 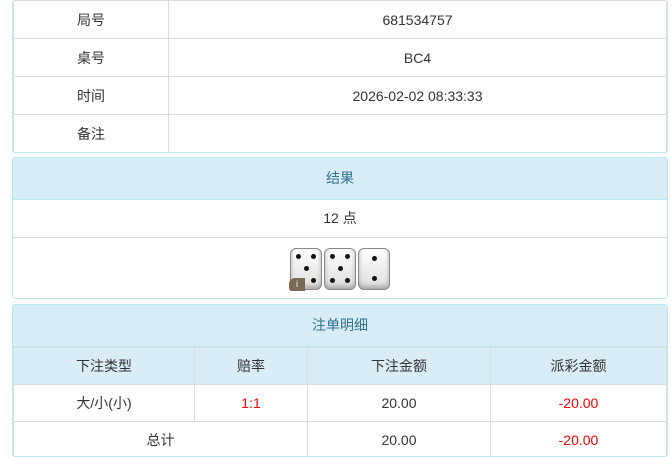 What do you see at coordinates (578, 438) in the screenshot?
I see `total-payout: -20.00` at bounding box center [578, 438].